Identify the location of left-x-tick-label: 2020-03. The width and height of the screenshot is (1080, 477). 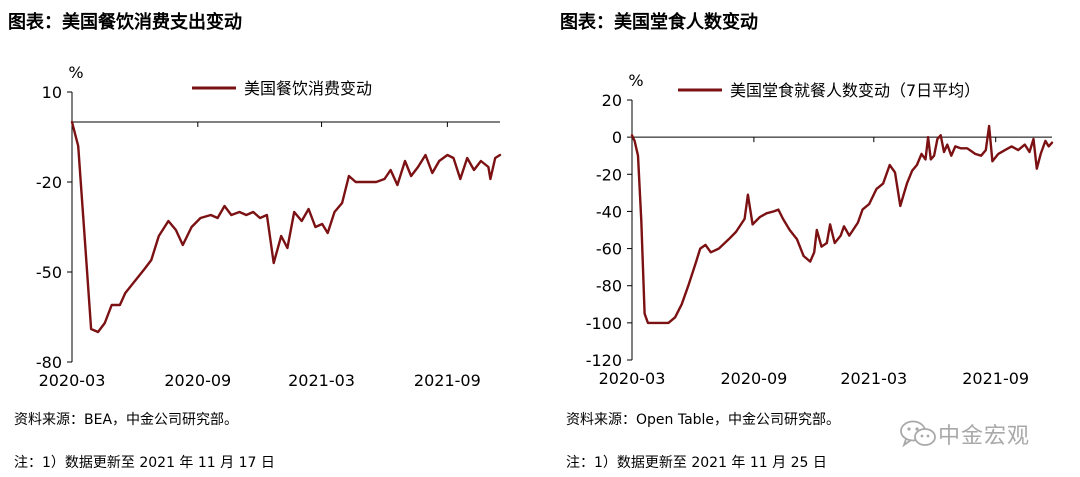
(72, 380).